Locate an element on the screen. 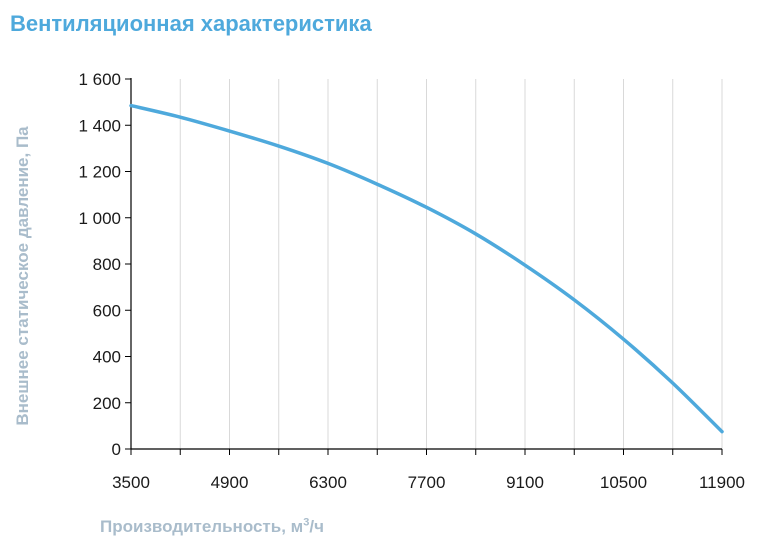 Image resolution: width=768 pixels, height=556 pixels. x-tick-labels: 3500 4900 6300 7700 9100 10500 11900 is located at coordinates (428, 482).